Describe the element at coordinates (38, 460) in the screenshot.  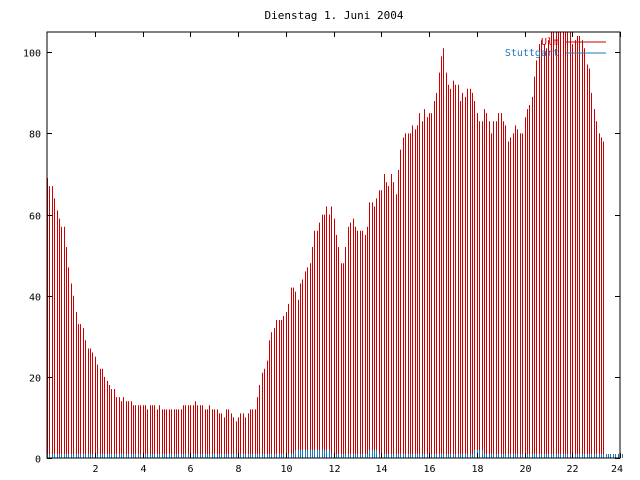
I see `ytick-label-0: 0` at that location.